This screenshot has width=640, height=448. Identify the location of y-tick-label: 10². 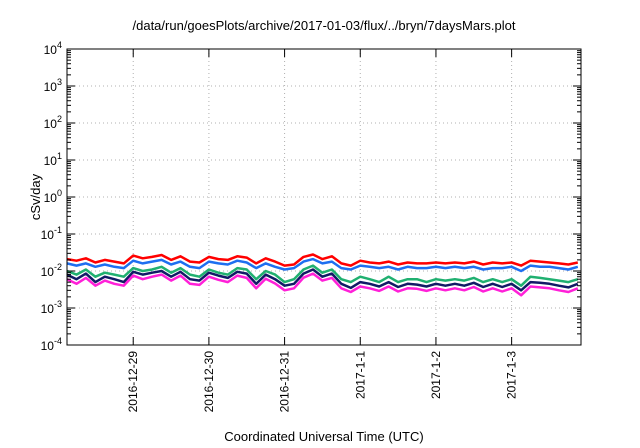
(53, 122).